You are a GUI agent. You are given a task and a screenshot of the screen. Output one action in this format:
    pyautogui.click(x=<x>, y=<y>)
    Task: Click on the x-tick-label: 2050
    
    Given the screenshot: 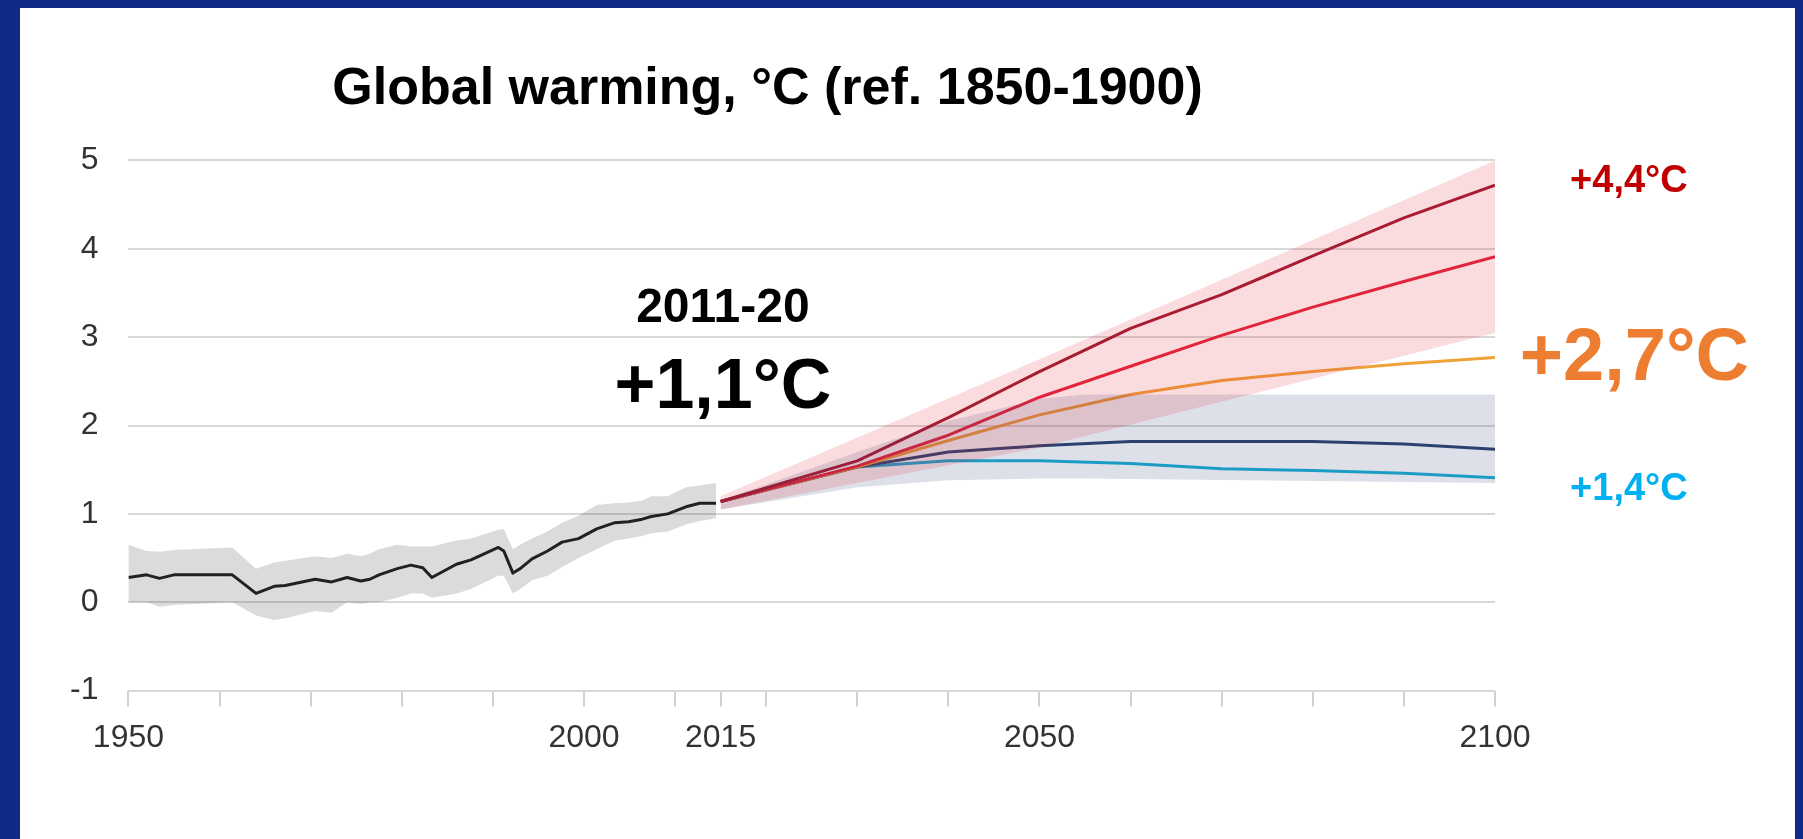 What is the action you would take?
    pyautogui.click(x=1039, y=735)
    